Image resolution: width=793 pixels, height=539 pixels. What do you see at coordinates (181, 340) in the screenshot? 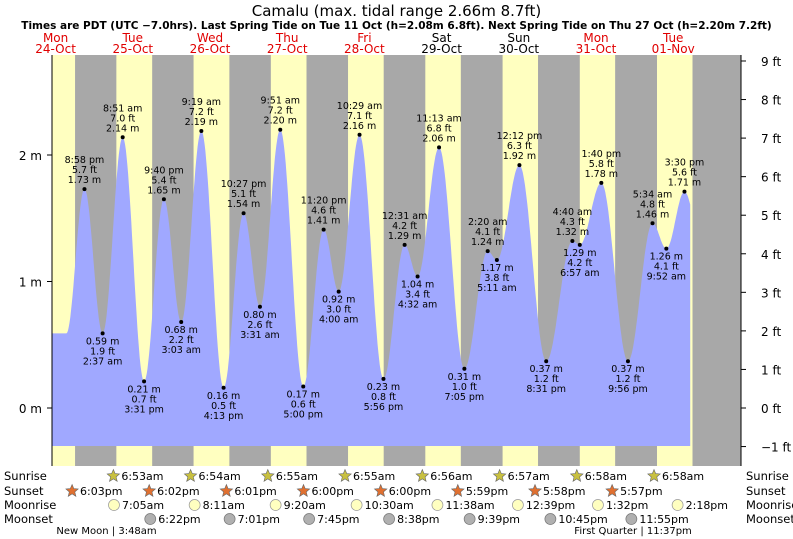
I see `tide-height-ft: 2.2 ft` at bounding box center [181, 340].